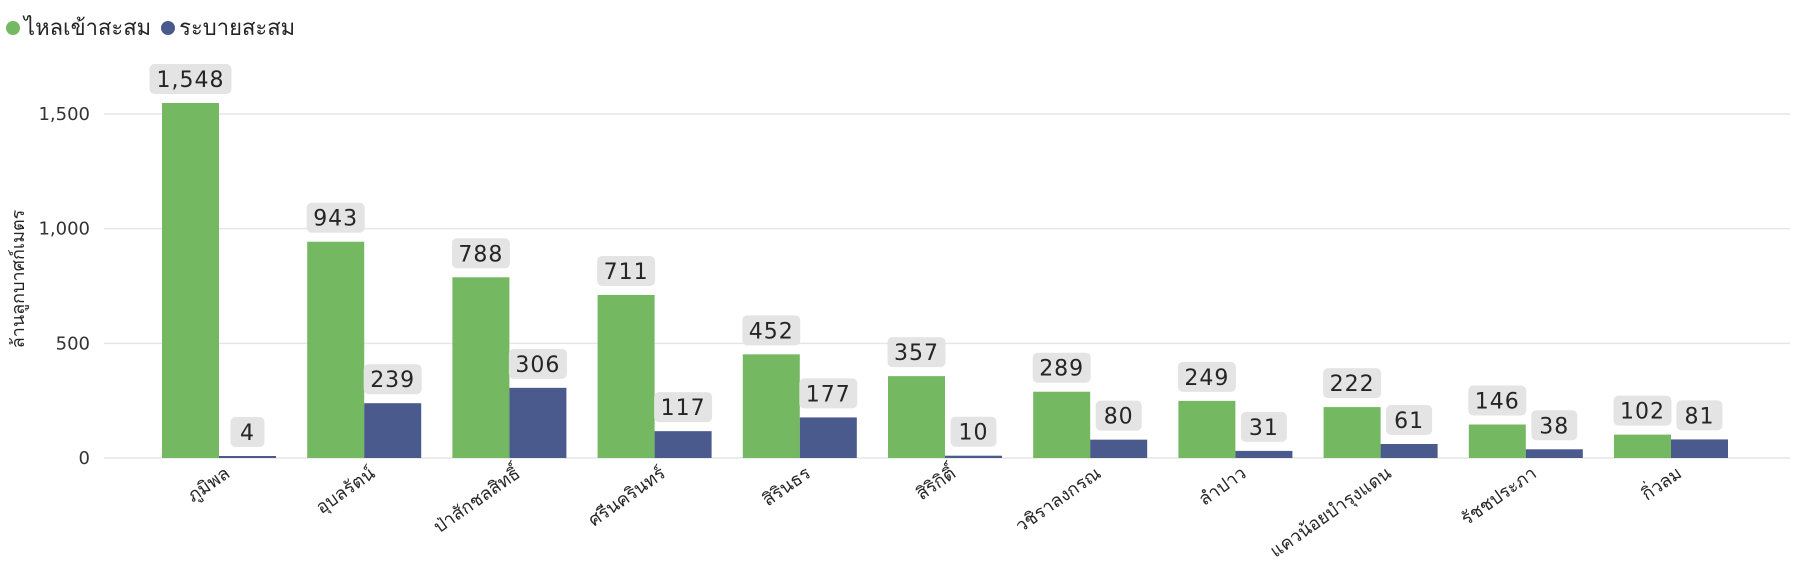 Image resolution: width=1798 pixels, height=576 pixels. I want to click on legend-marker-inflow, so click(13, 27).